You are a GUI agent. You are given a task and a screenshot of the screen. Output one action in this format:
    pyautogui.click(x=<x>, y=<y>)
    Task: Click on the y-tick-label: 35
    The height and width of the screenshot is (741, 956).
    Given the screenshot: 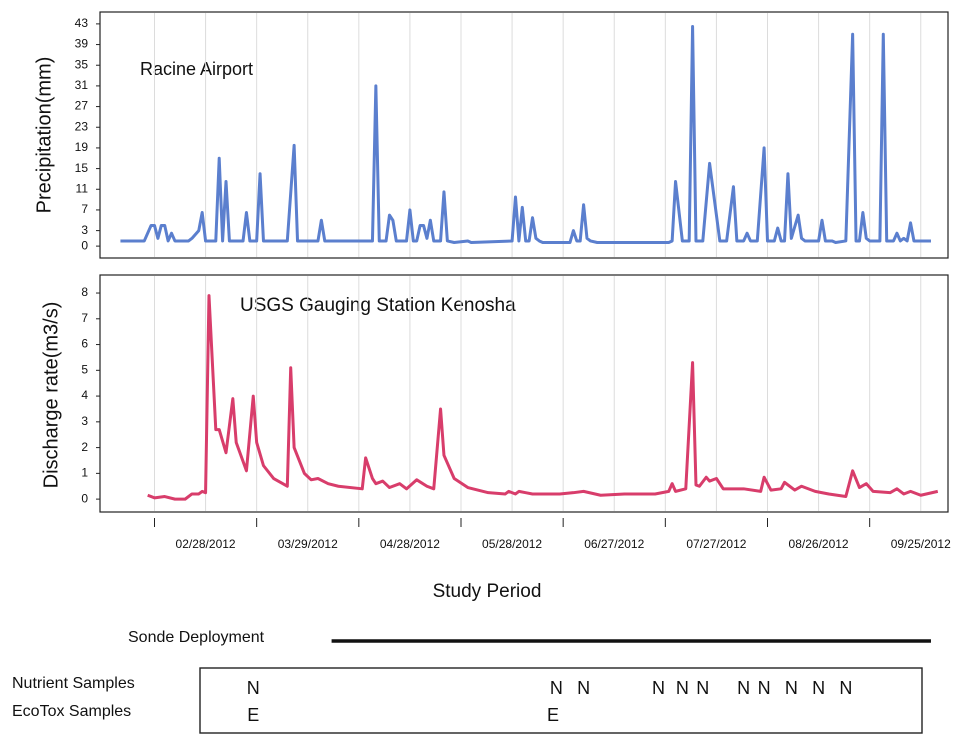 What is the action you would take?
    pyautogui.click(x=82, y=64)
    